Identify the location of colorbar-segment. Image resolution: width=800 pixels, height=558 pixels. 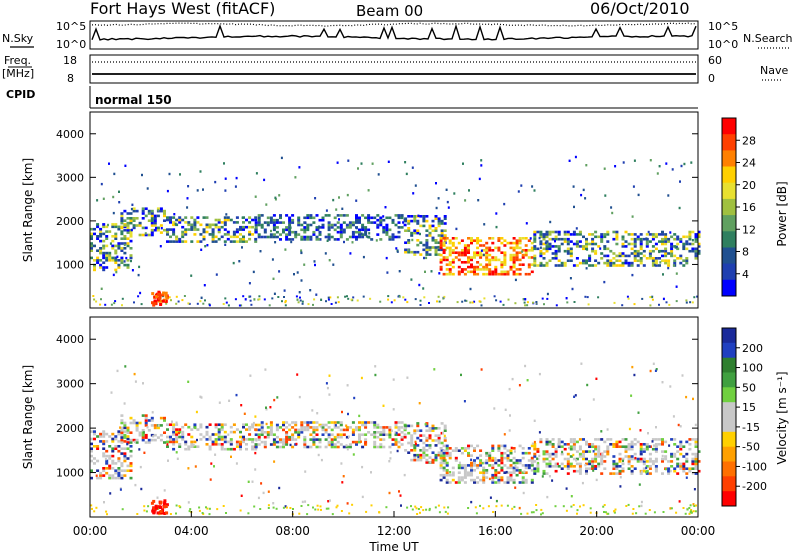
(729, 395).